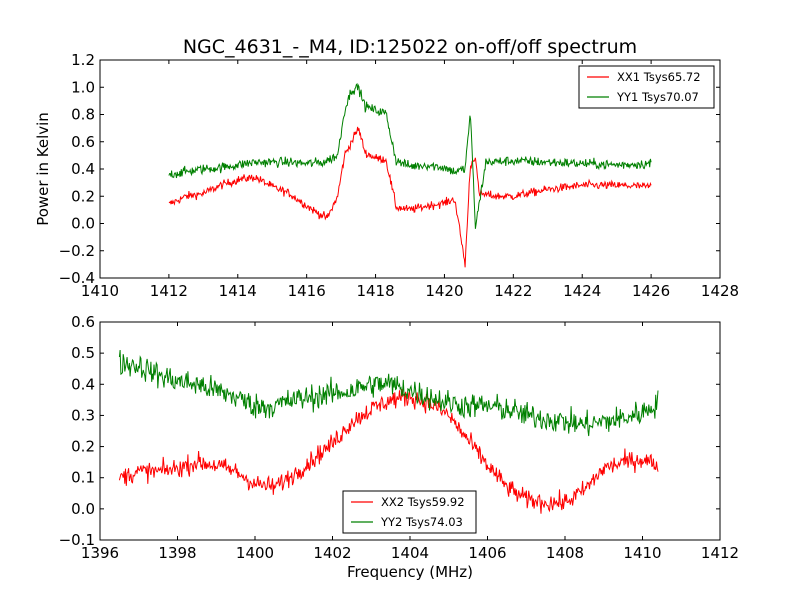 The image size is (800, 600). What do you see at coordinates (487, 553) in the screenshot?
I see `x-tick-label: 1406` at bounding box center [487, 553].